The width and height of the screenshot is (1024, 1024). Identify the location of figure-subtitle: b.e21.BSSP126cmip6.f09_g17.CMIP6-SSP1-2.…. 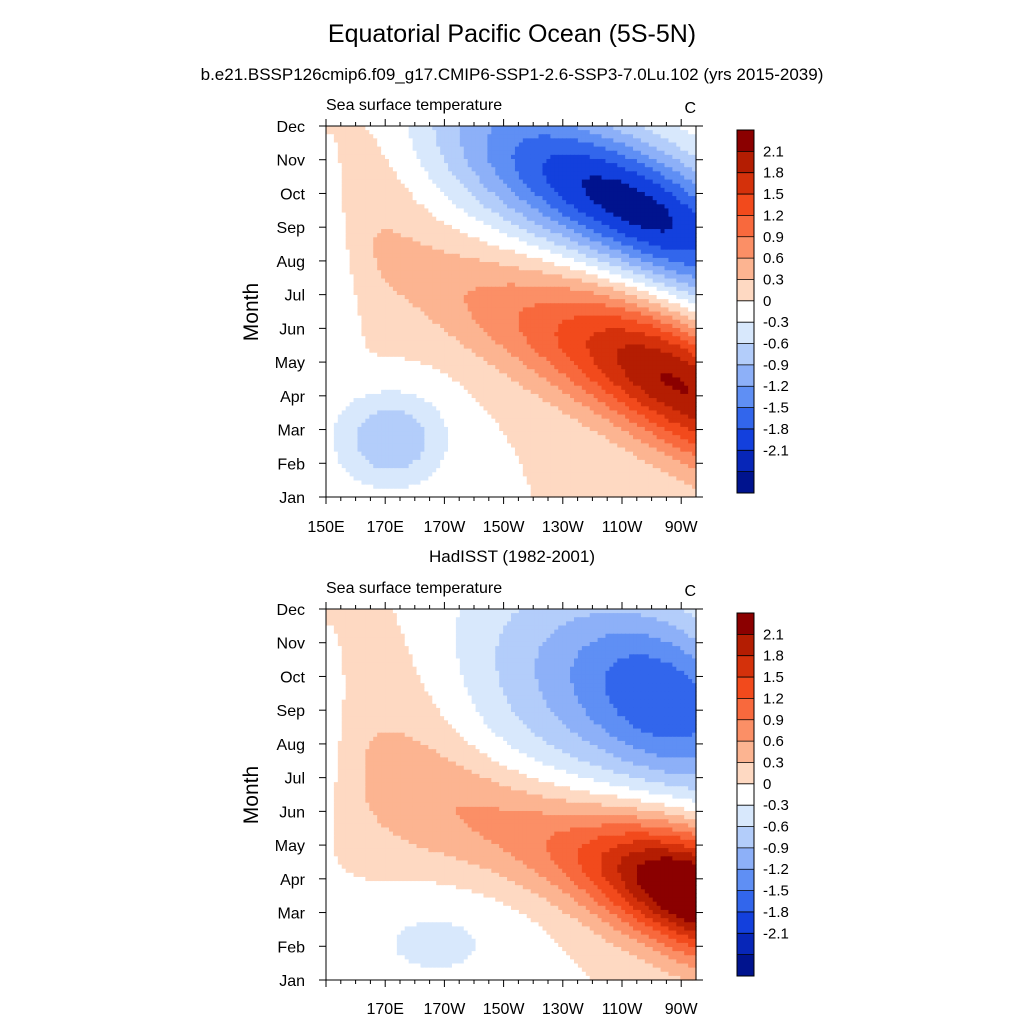
(512, 74).